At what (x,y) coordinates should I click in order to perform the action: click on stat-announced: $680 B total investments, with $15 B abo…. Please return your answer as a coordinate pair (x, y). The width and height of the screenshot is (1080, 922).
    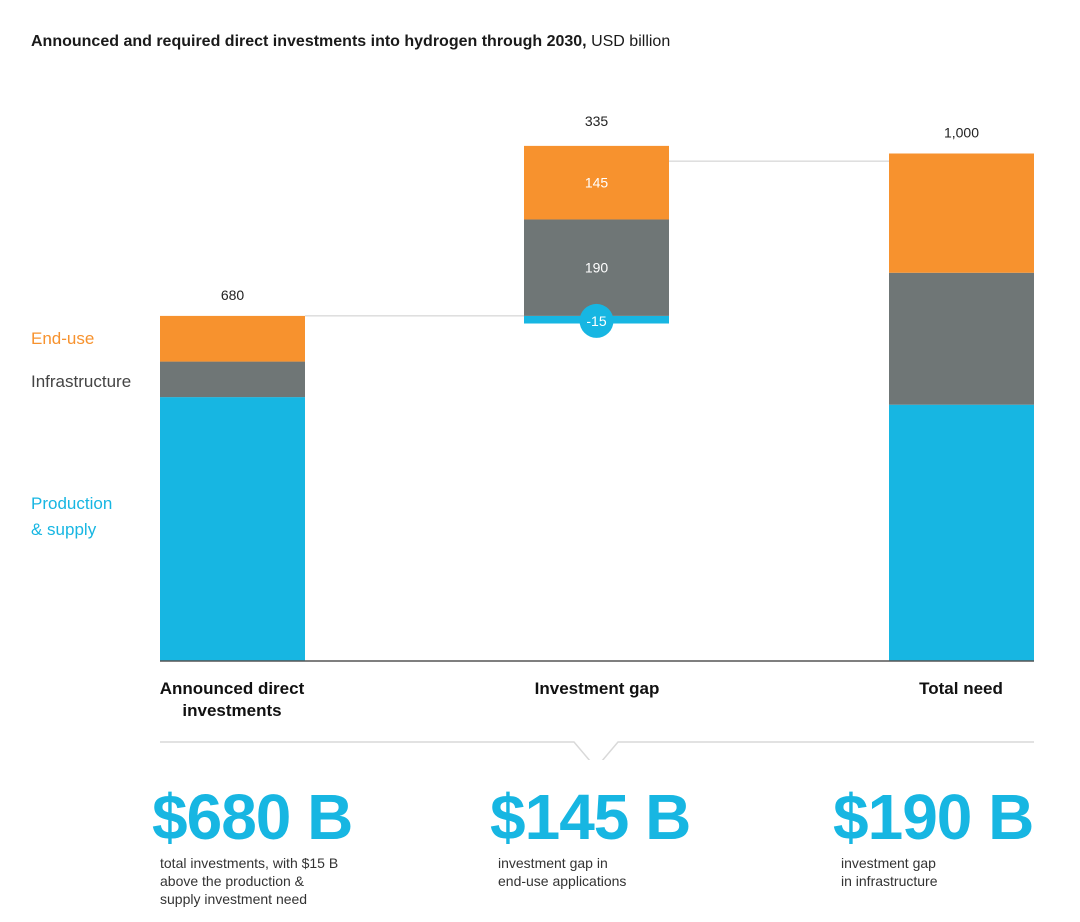
    Looking at the image, I should click on (252, 844).